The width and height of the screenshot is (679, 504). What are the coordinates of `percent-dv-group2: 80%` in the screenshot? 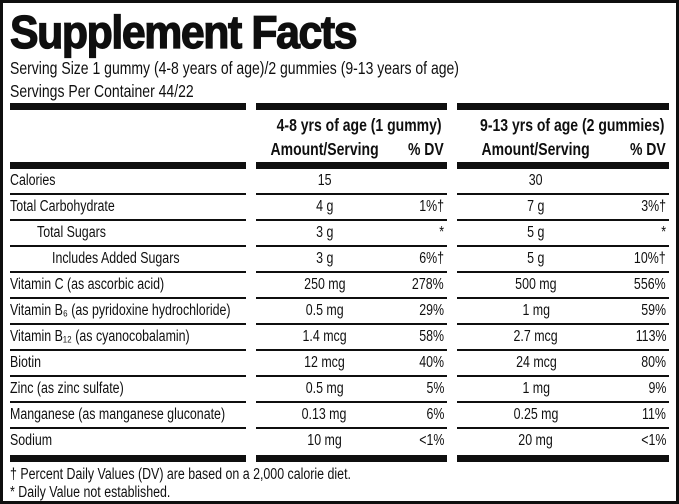 It's located at (653, 362).